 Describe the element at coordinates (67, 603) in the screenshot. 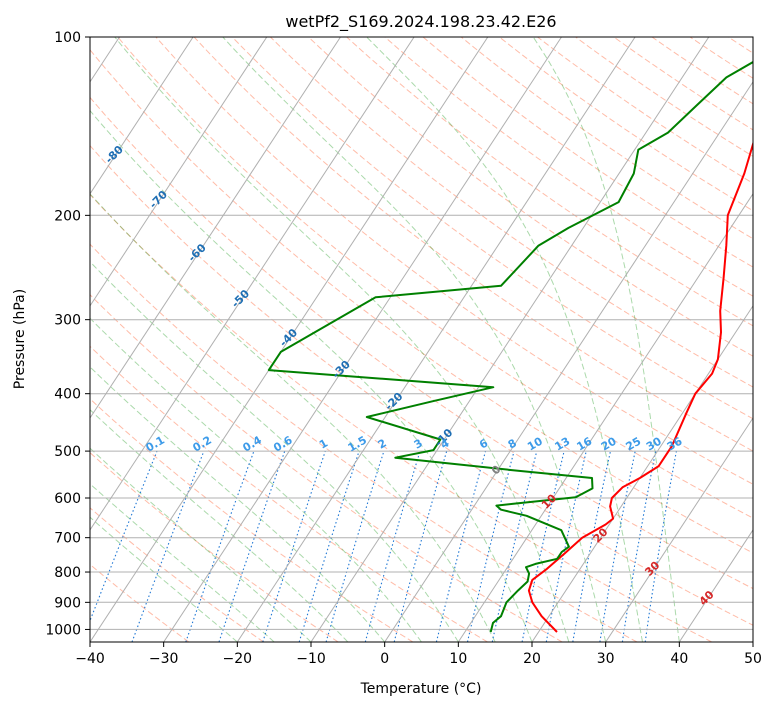

I see `y-tick-label: 900` at that location.